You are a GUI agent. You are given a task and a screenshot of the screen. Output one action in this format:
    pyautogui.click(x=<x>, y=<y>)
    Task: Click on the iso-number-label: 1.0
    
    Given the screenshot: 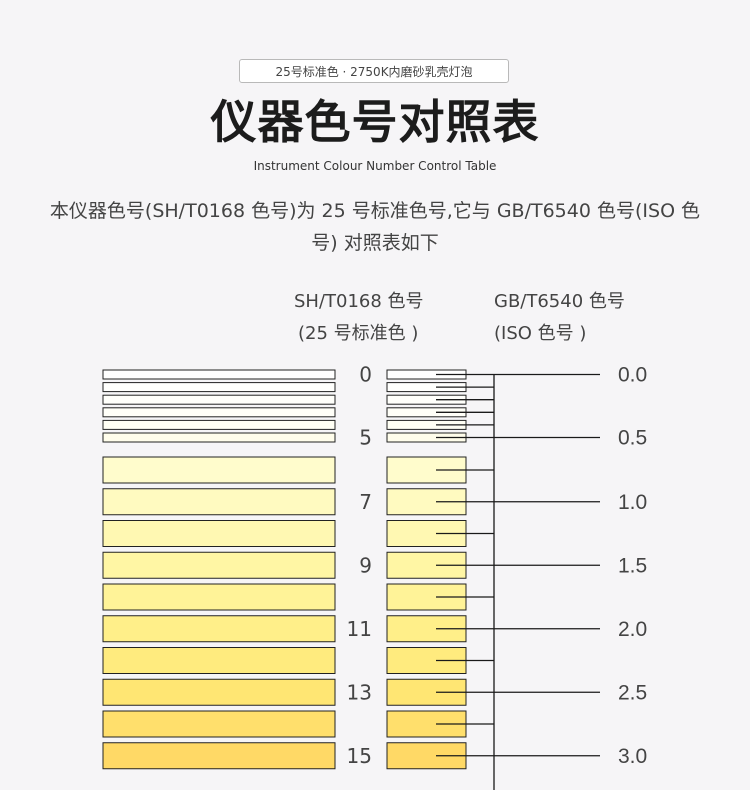 What is the action you would take?
    pyautogui.click(x=632, y=502)
    